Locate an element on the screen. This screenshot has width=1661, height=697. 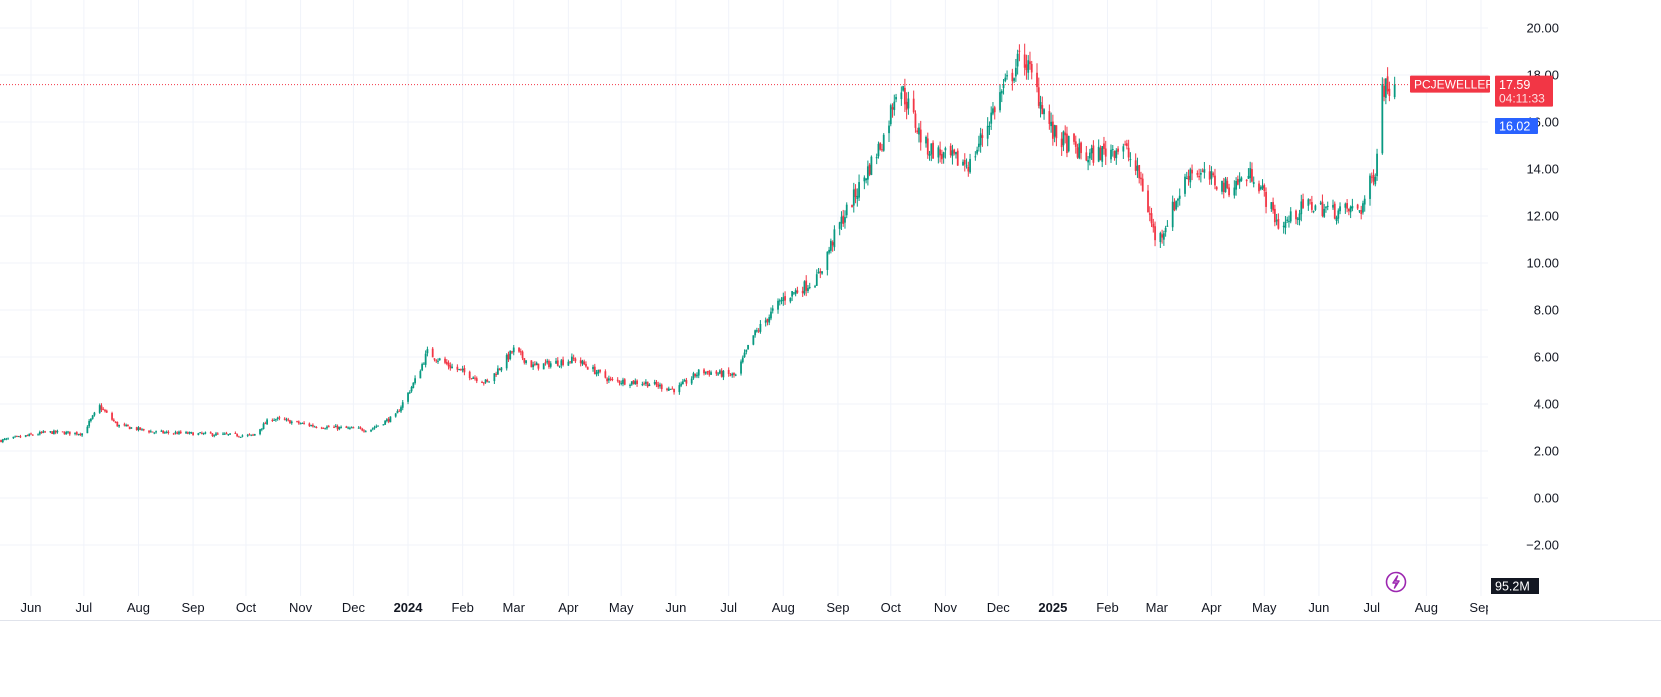
time-tick-label: Dec is located at coordinates (999, 607).